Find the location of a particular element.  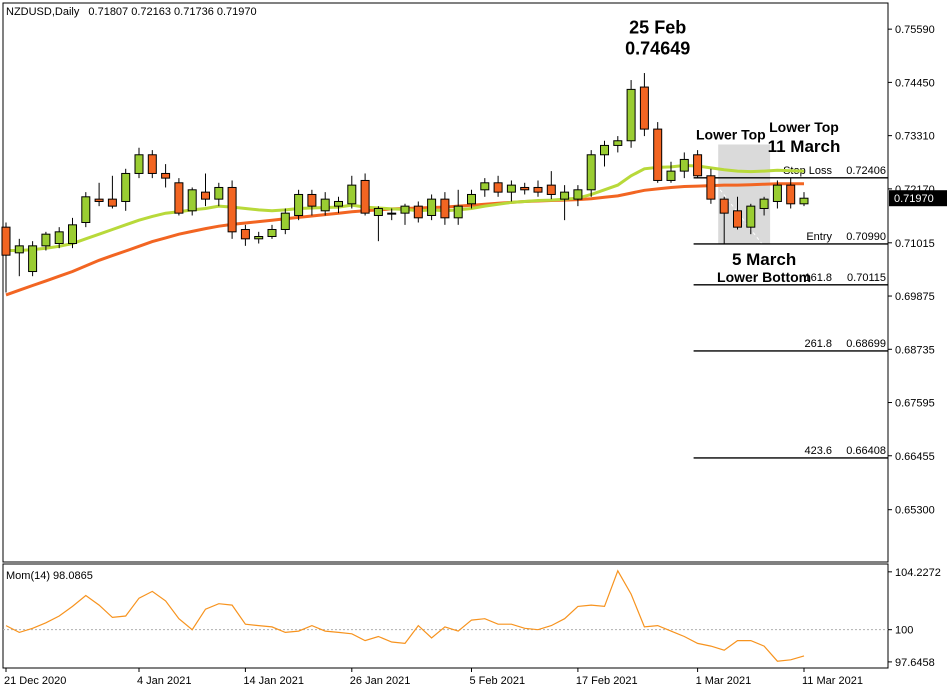

price-tick-label: 0.68735 is located at coordinates (915, 350).